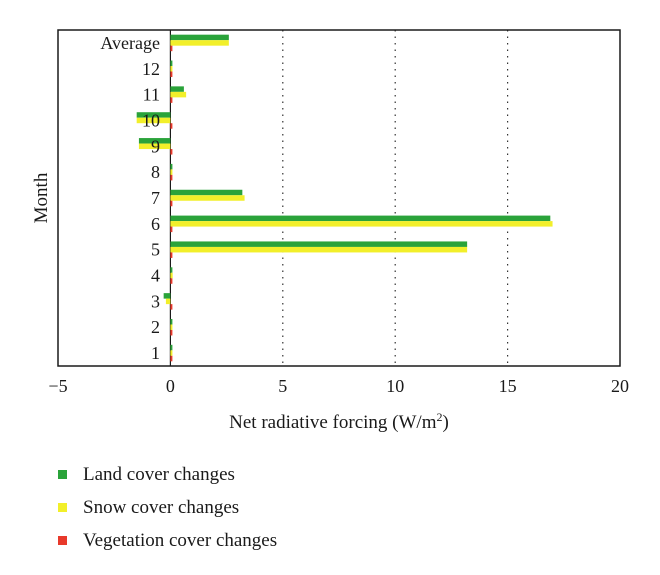 The width and height of the screenshot is (660, 575). What do you see at coordinates (155, 172) in the screenshot?
I see `y-tick-label: 8` at bounding box center [155, 172].